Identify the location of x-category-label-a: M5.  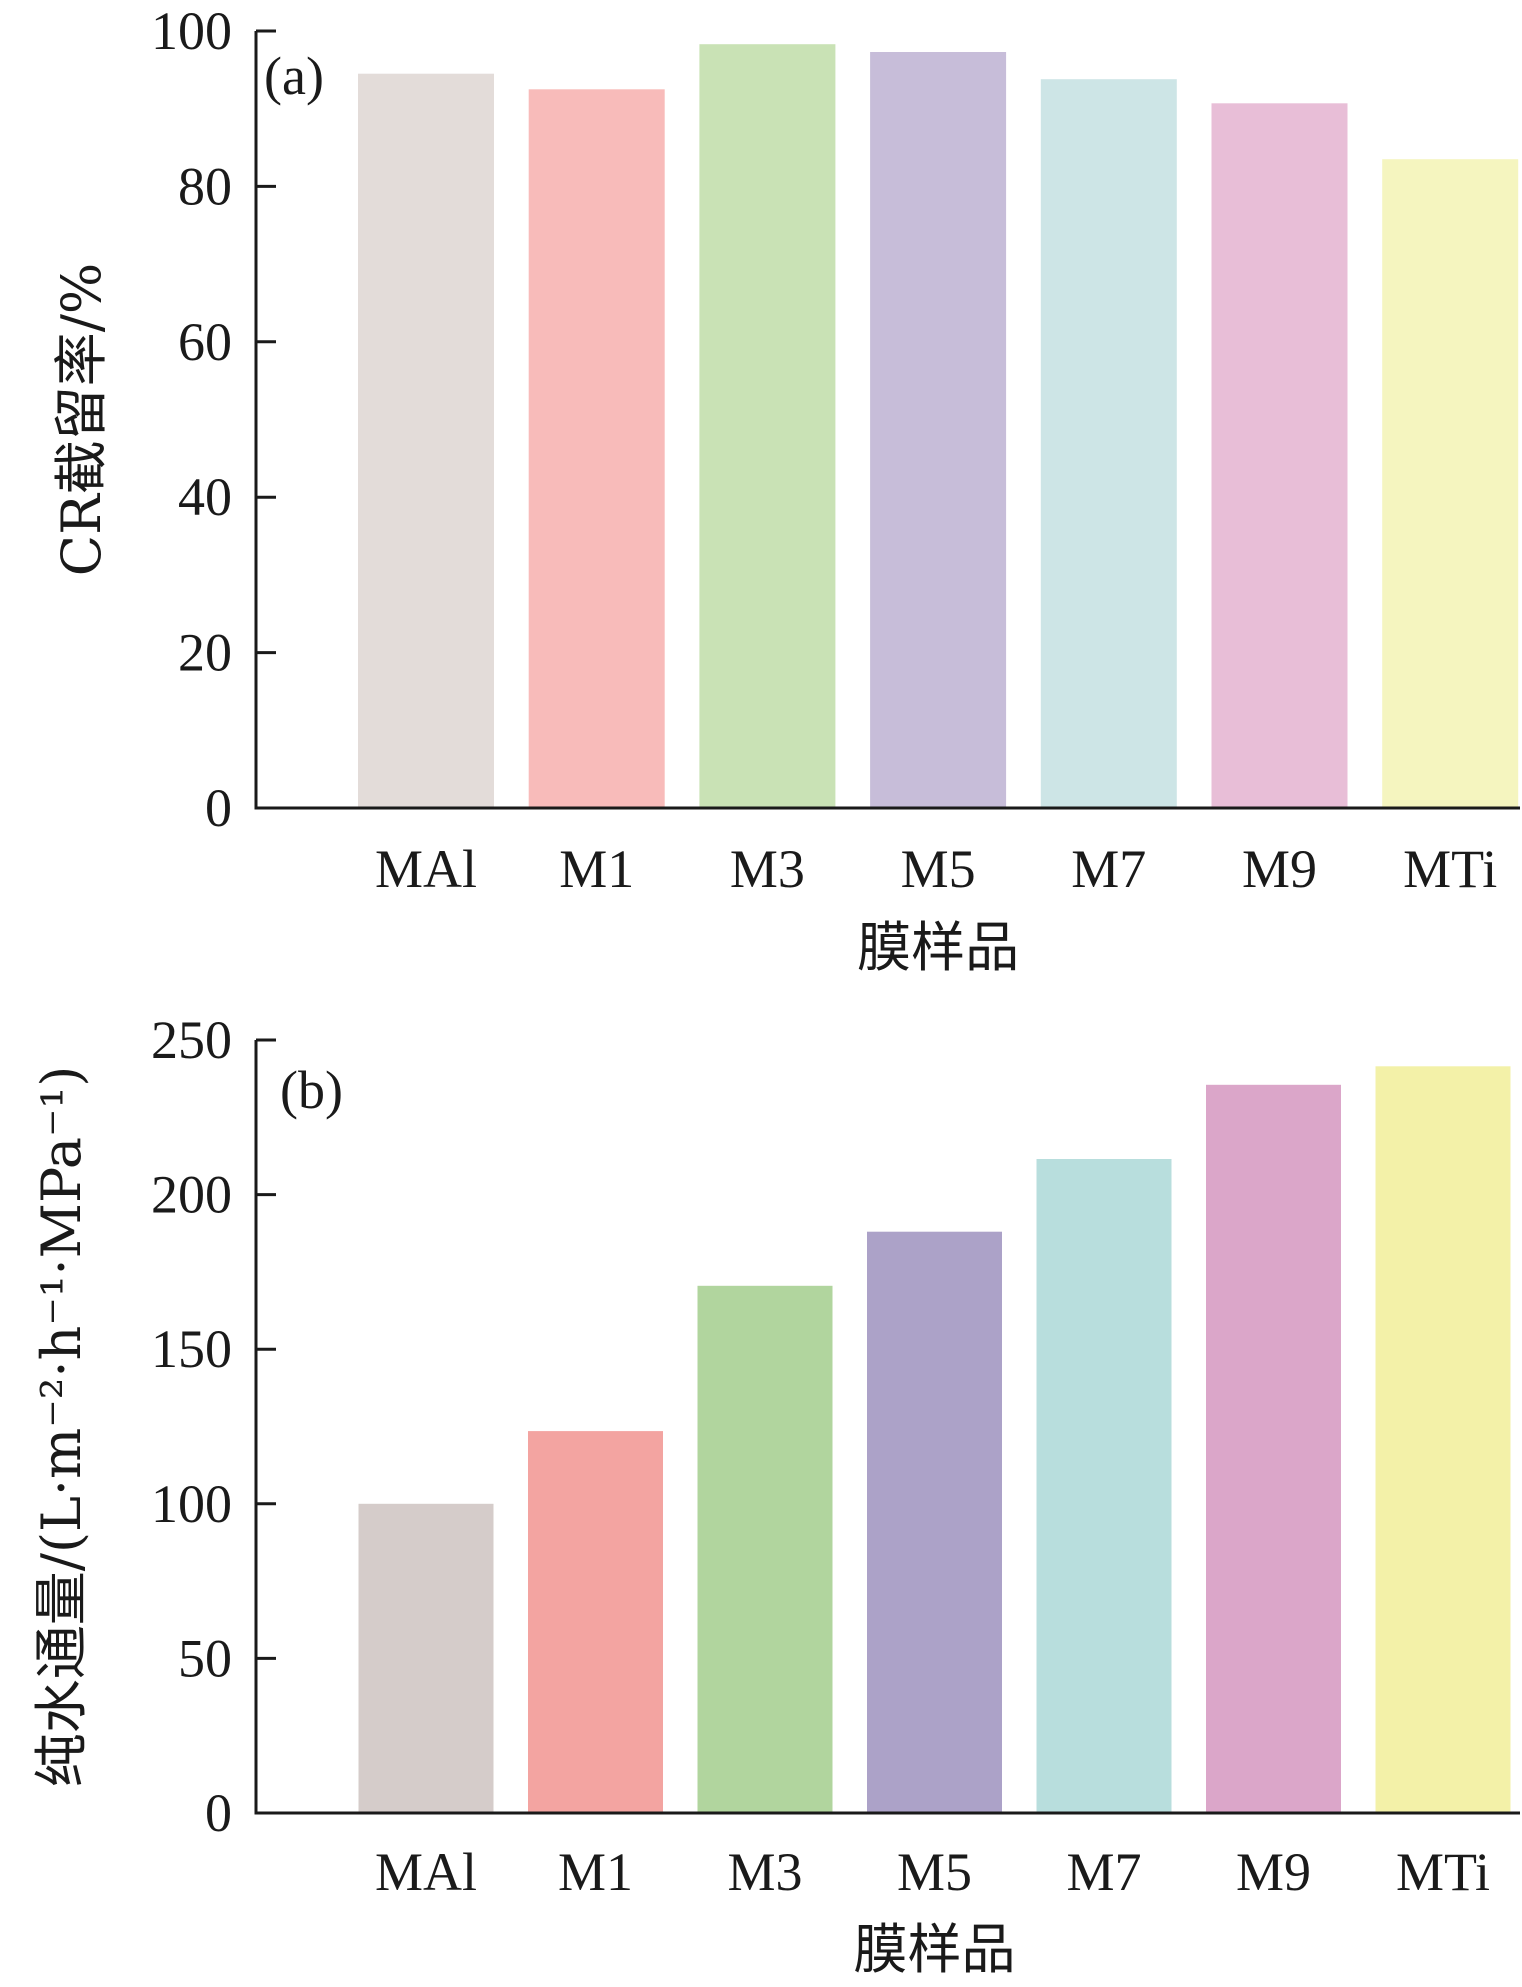
(938, 869).